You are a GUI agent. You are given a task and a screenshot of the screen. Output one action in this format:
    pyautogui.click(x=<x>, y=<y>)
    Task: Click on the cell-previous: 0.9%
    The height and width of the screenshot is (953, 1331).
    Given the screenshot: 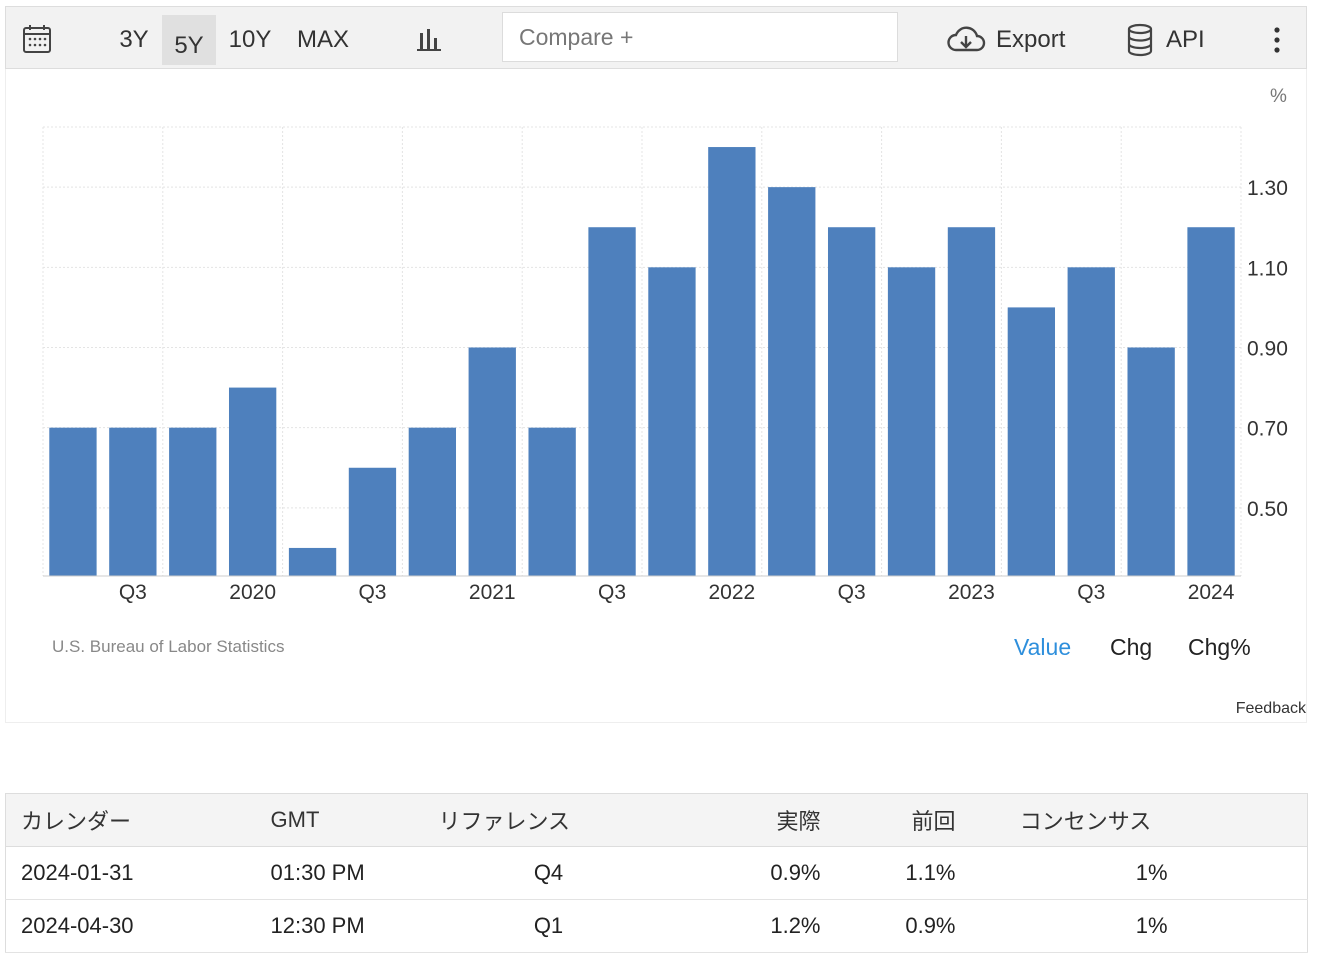 What is the action you would take?
    pyautogui.click(x=918, y=926)
    